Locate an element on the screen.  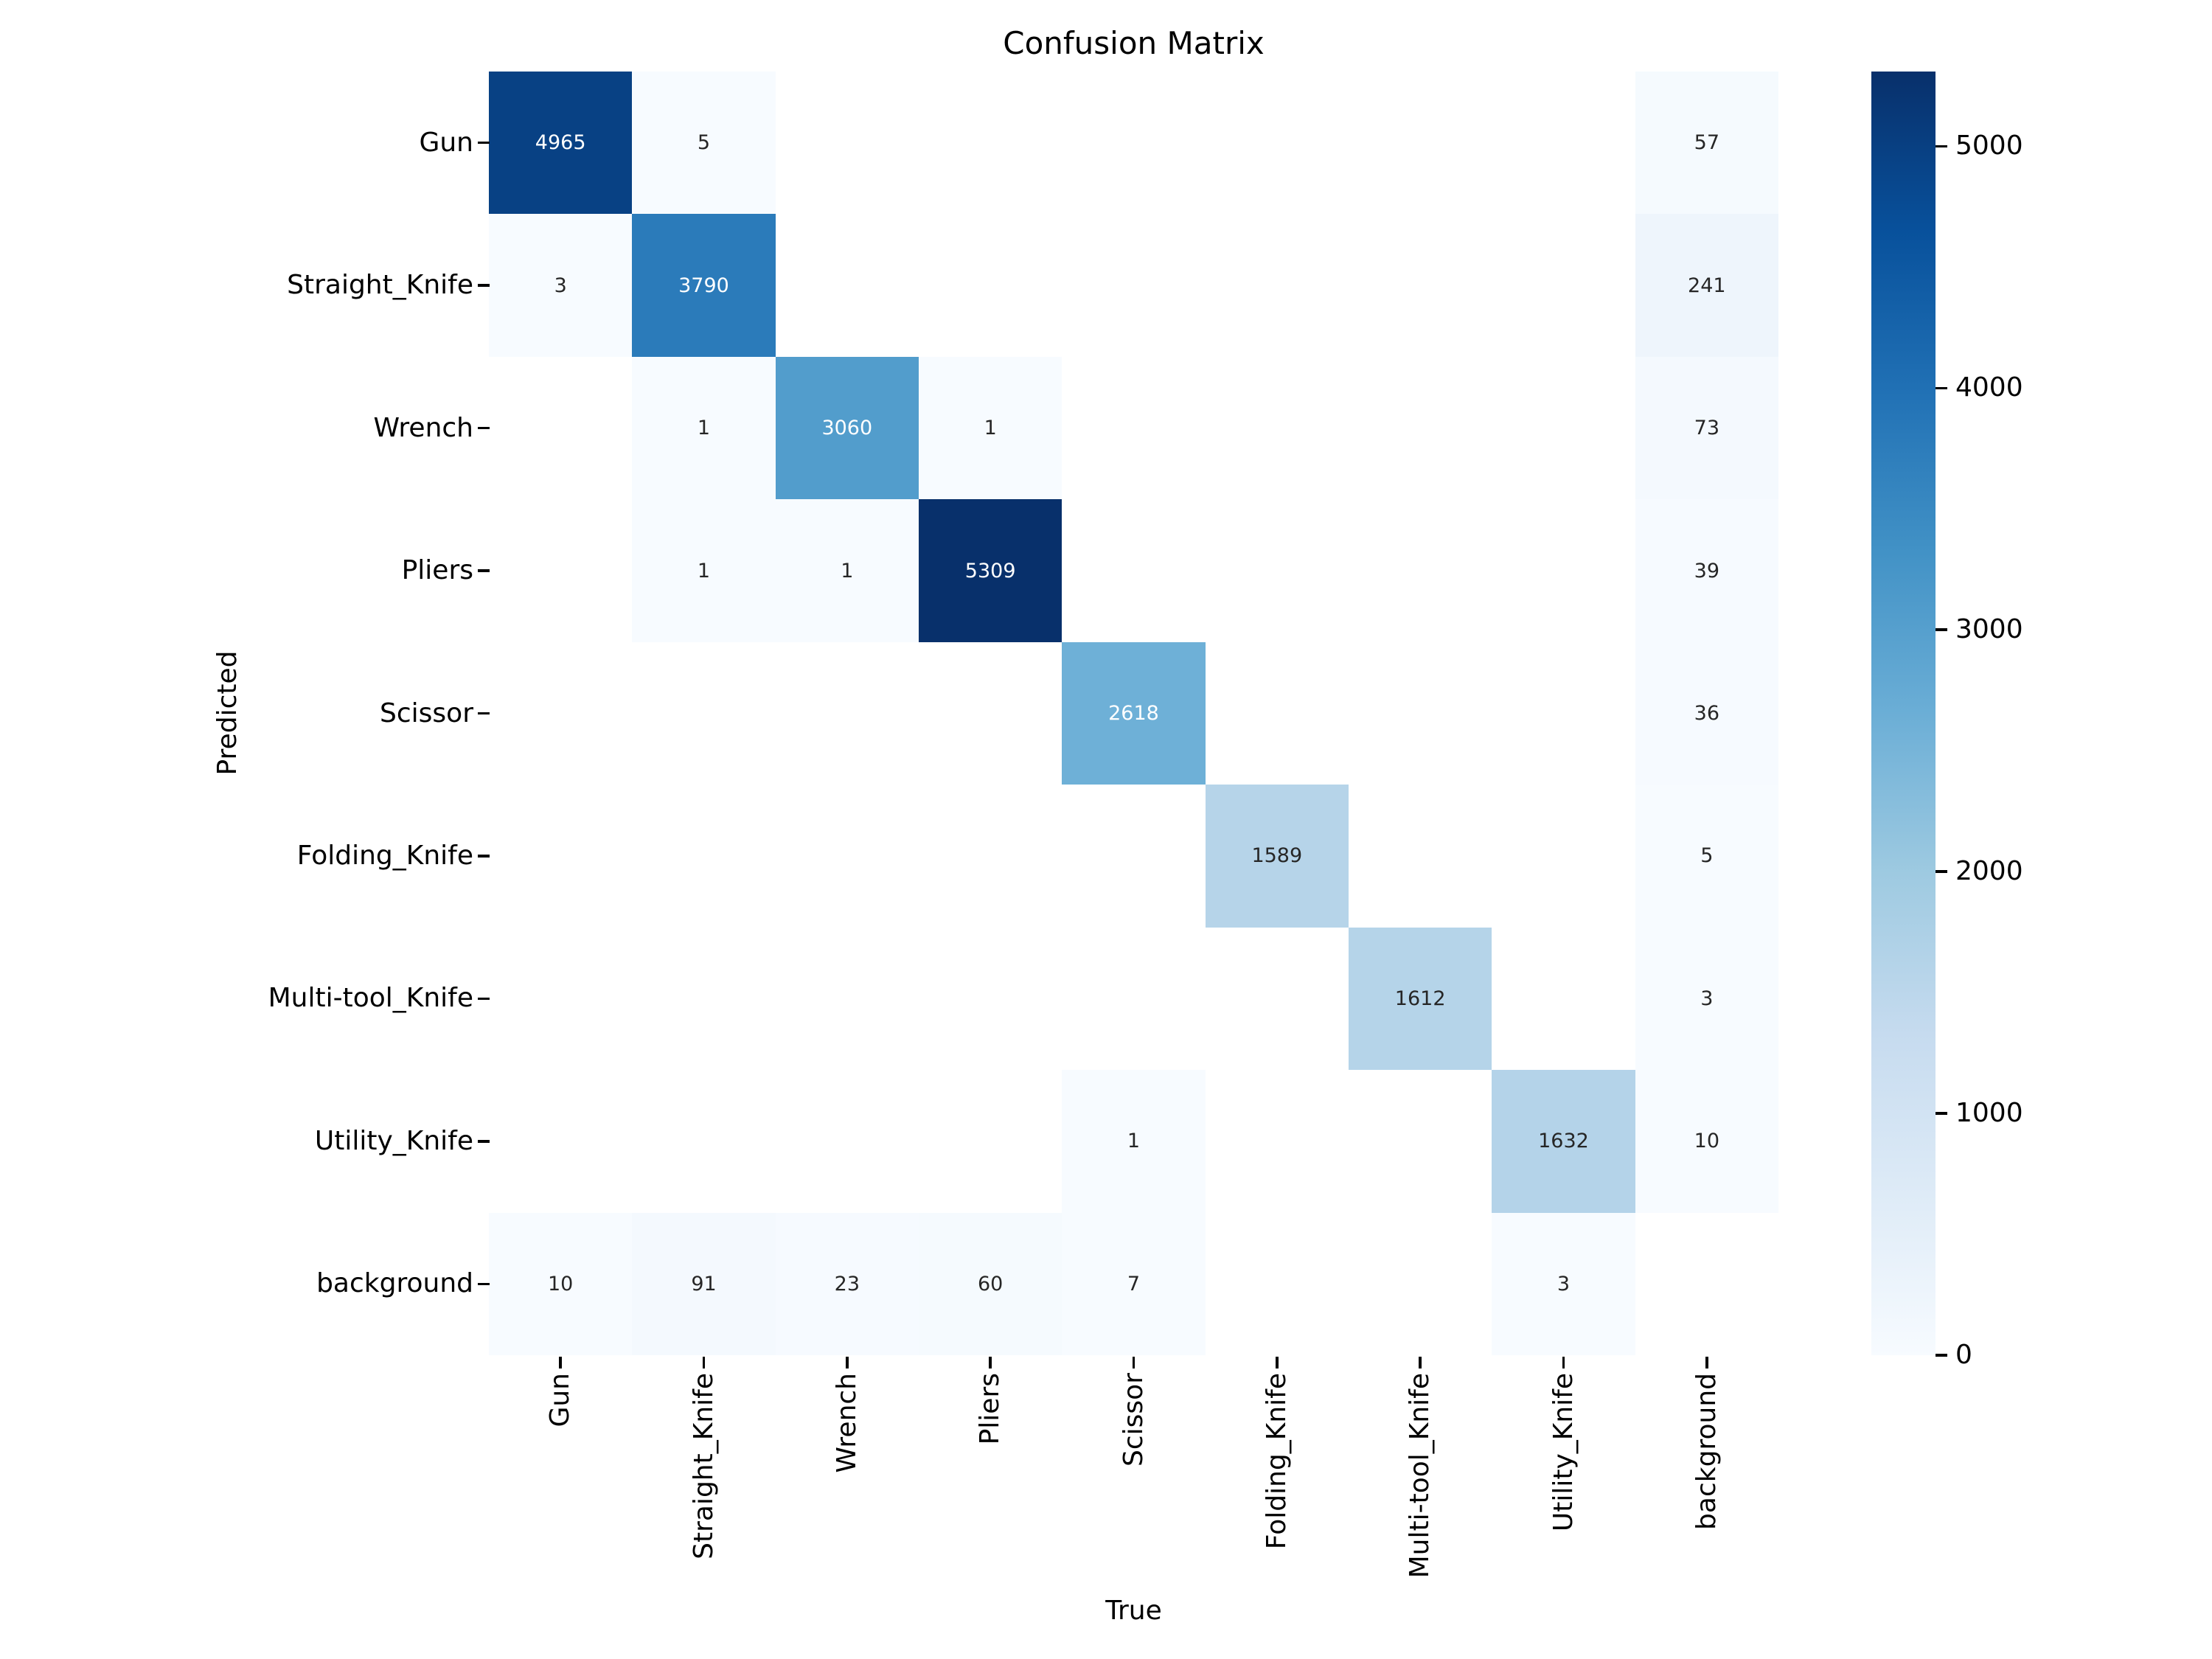
cell-value: 91 is located at coordinates (704, 1283).